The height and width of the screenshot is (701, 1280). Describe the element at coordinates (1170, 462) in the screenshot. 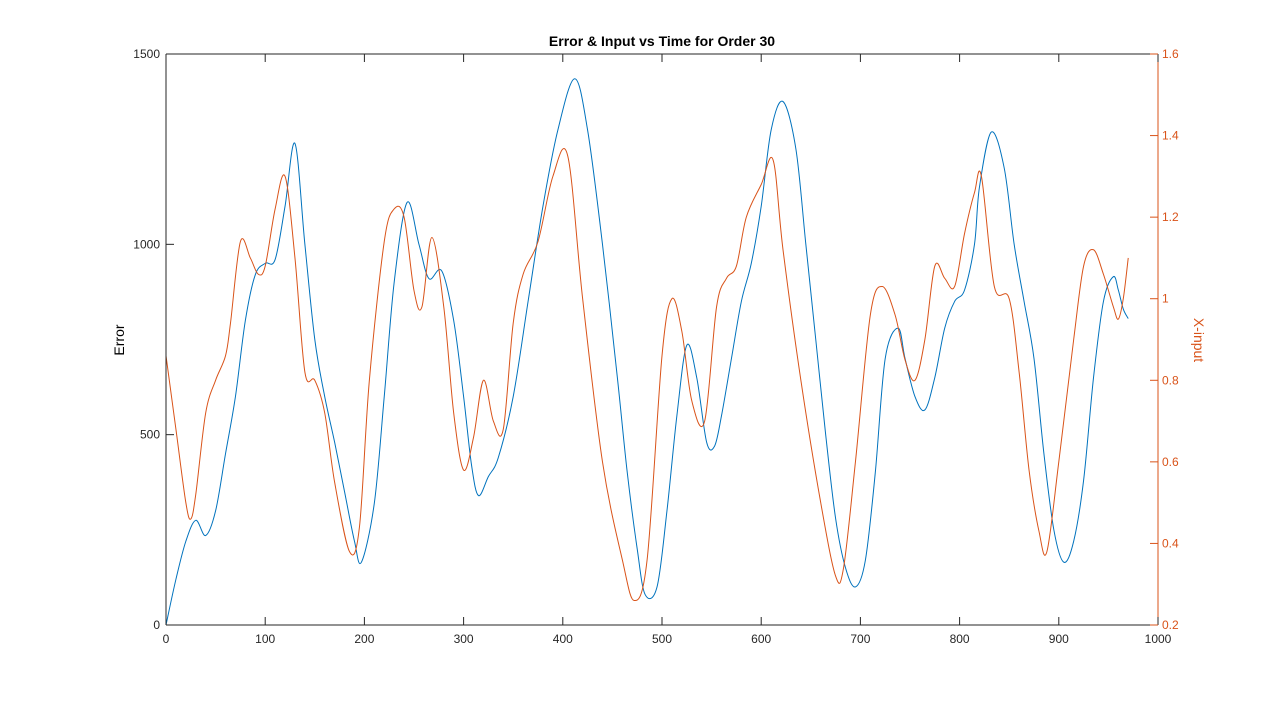

I see `y-tick-label-right: 0.6` at that location.